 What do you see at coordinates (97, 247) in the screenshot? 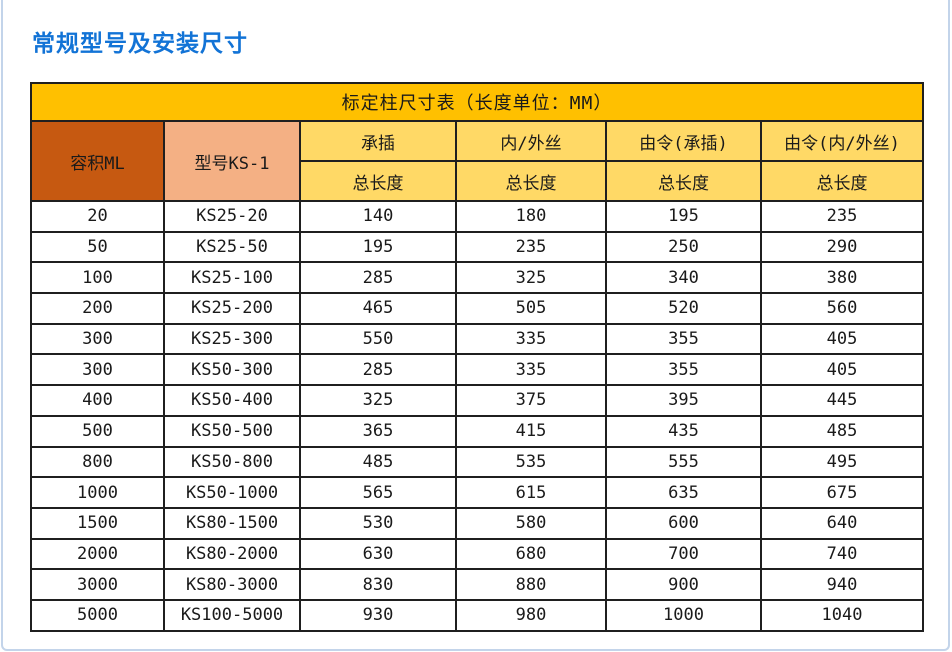
I see `volume-cell: 50` at bounding box center [97, 247].